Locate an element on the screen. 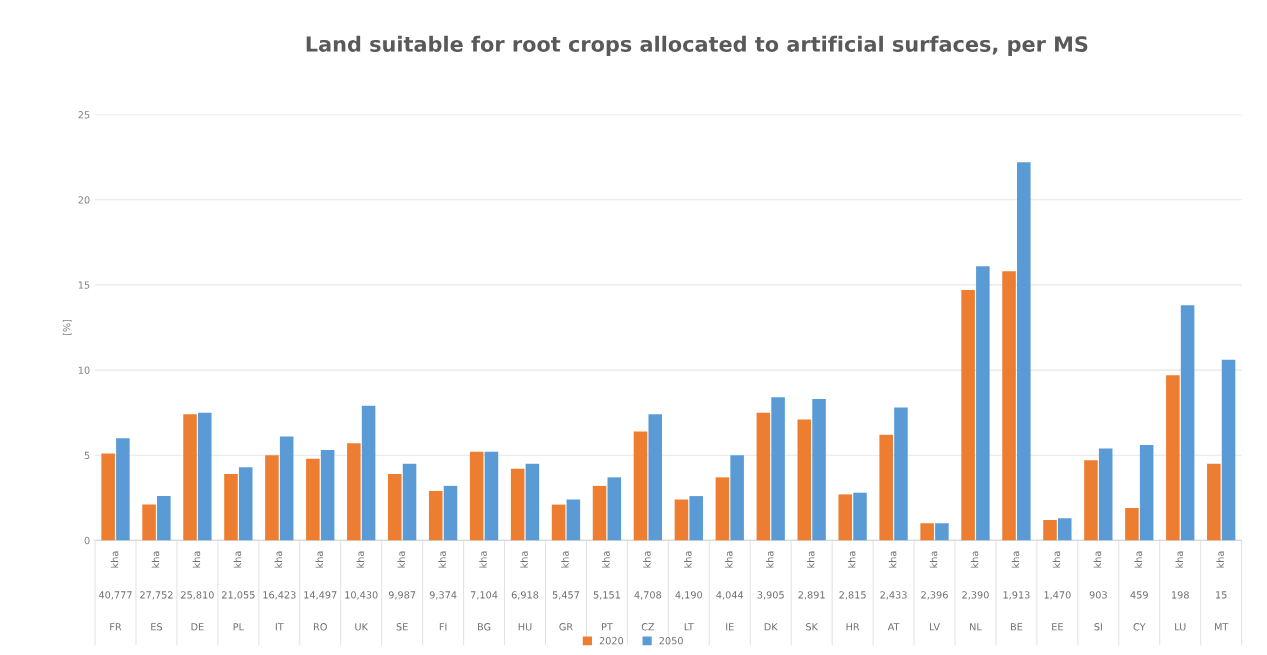 The height and width of the screenshot is (655, 1267). category-label: kha 16,423 IT is located at coordinates (279, 591).